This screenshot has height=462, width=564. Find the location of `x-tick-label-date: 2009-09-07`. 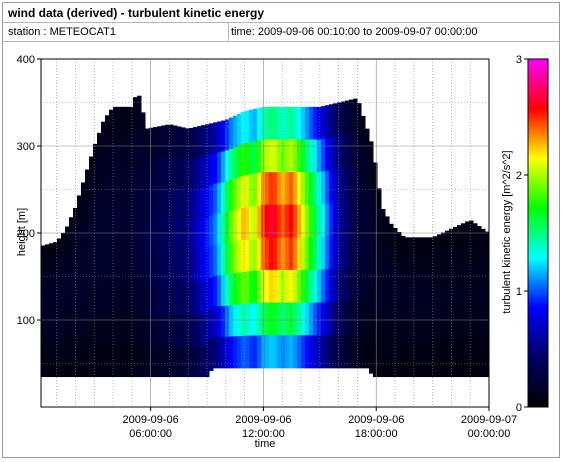

x-tick-label-date: 2009-09-07 is located at coordinates (489, 420).